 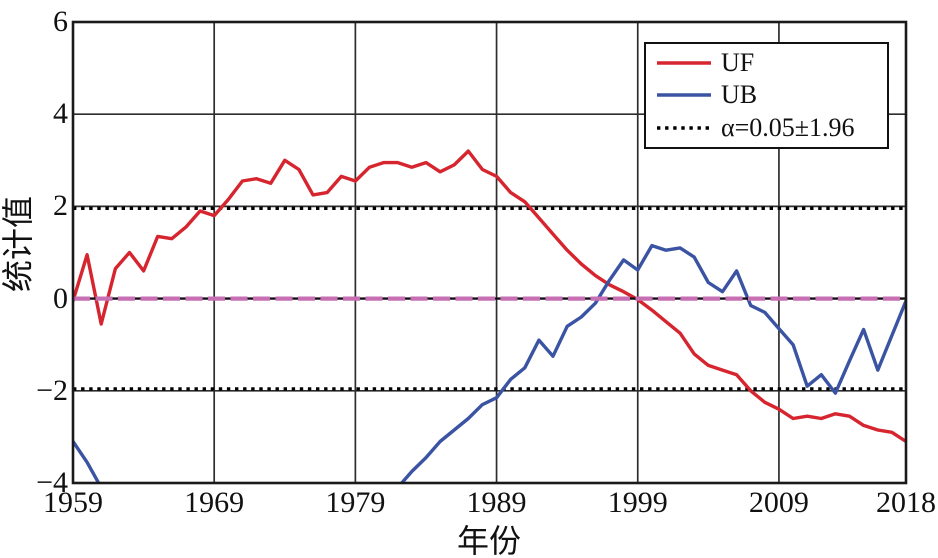 What do you see at coordinates (73, 502) in the screenshot?
I see `x-tick-label-1959: 1959` at bounding box center [73, 502].